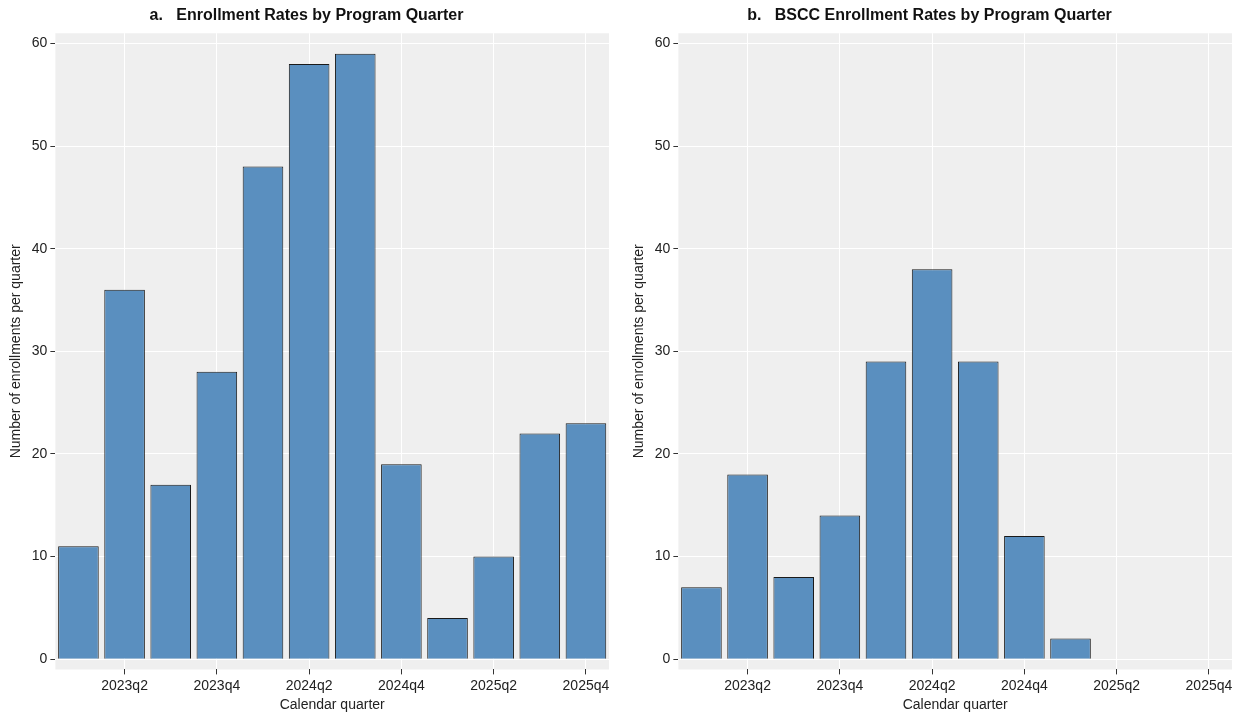 This screenshot has height=716, width=1246. I want to click on chart-title: b. BSCC Enrollment Rates by Program Quarter, so click(929, 15).